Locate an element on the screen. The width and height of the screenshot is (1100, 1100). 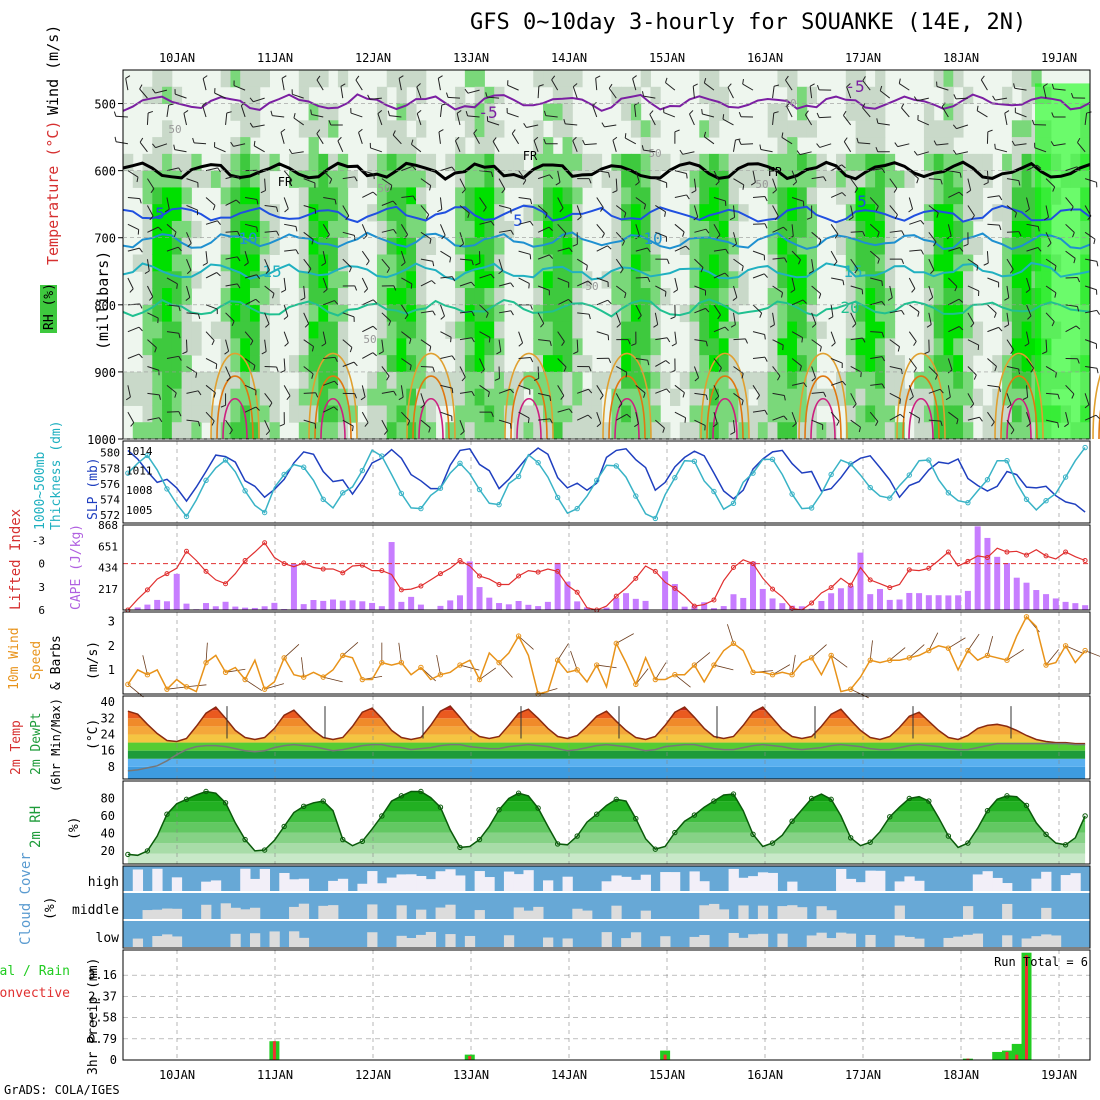
cloud-units-label: (%) is located at coordinates (50, 908).